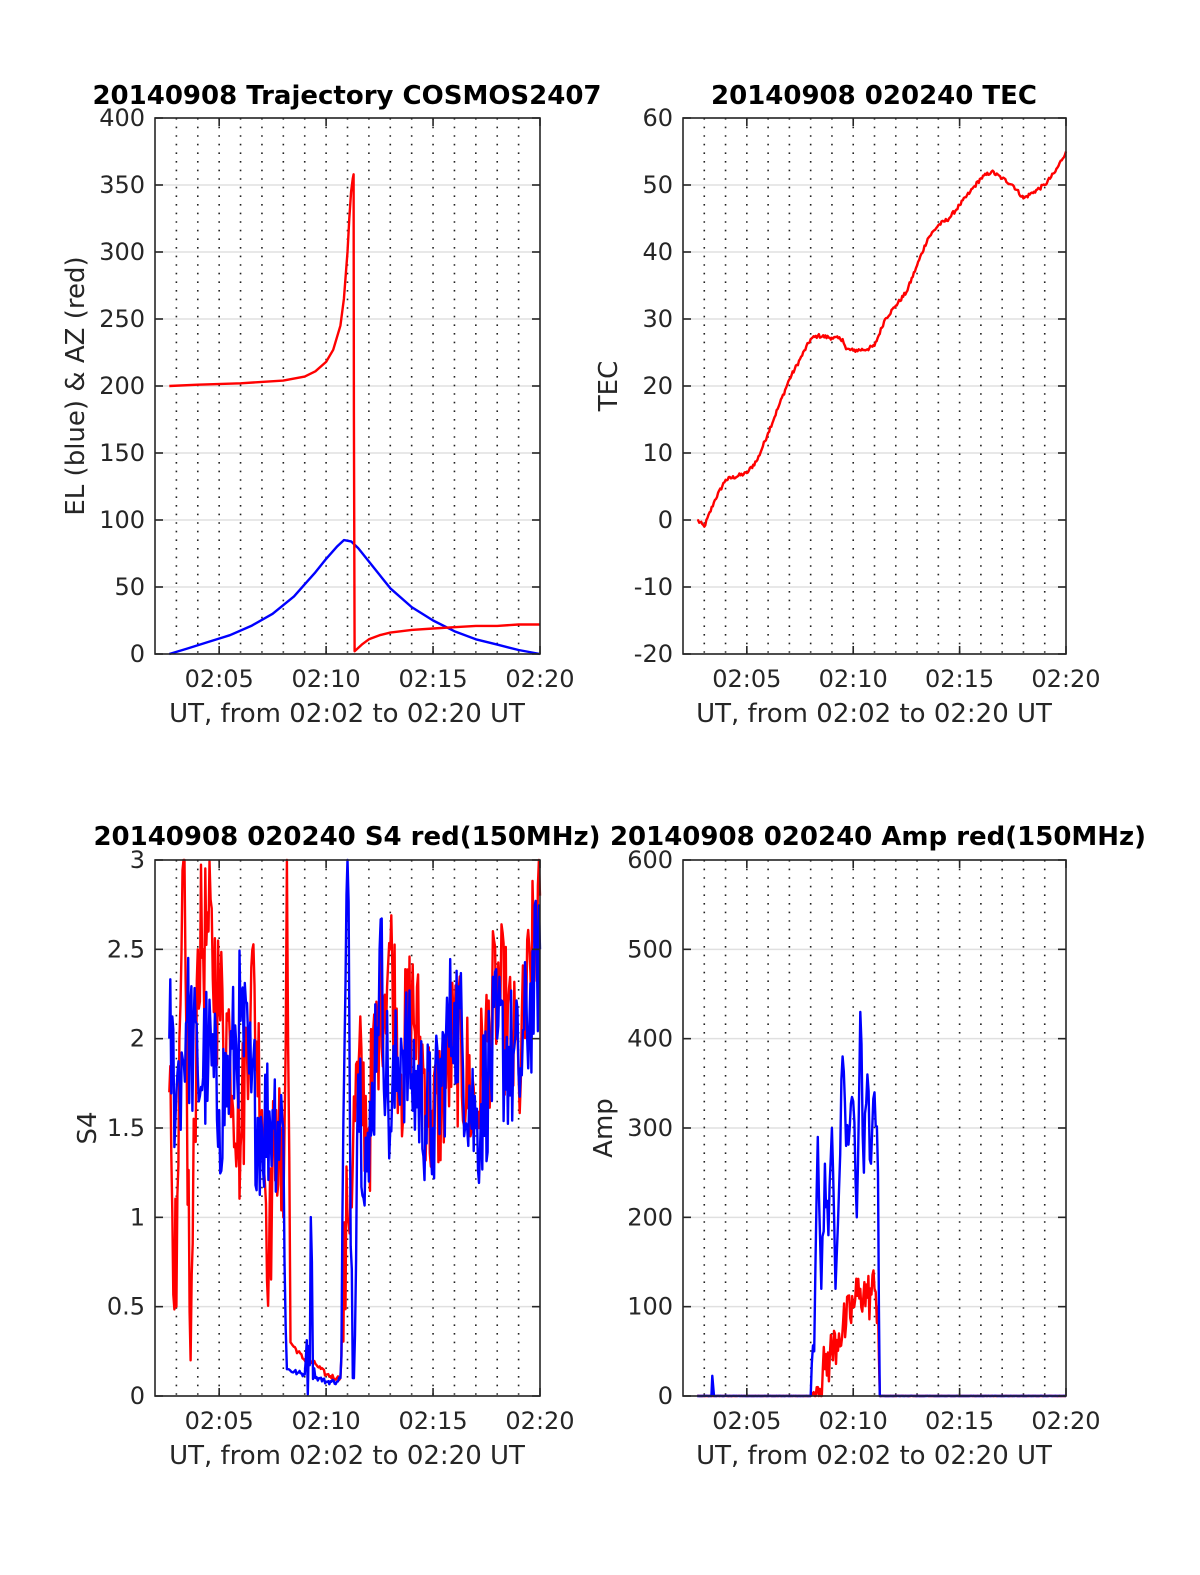 The image size is (1200, 1575). Describe the element at coordinates (653, 587) in the screenshot. I see `y-tick-label: -10` at that location.